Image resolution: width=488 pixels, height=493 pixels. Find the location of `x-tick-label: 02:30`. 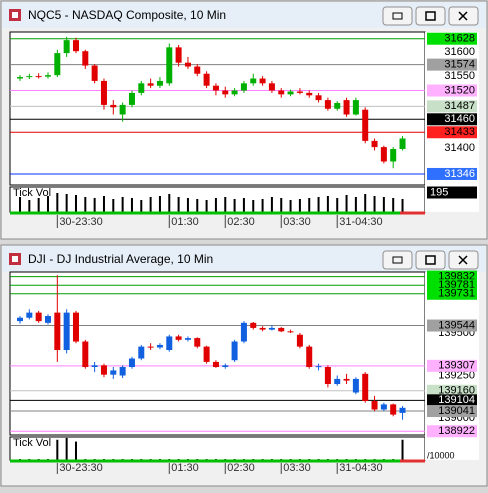

x-tick-label: 02:30 is located at coordinates (241, 222).